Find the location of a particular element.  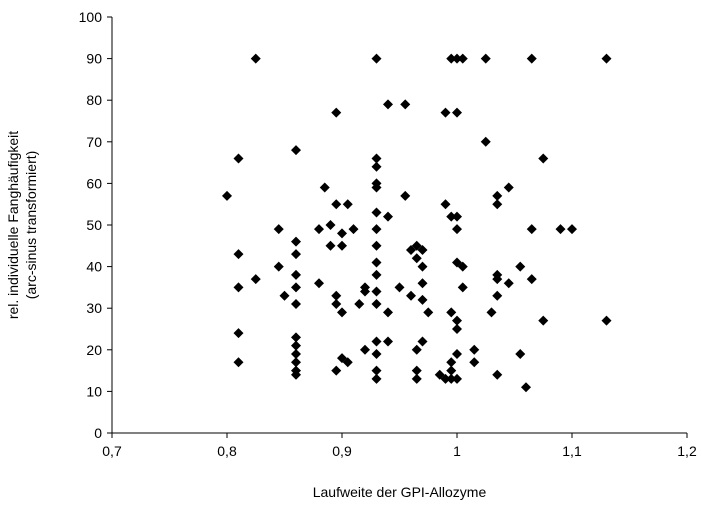

x-axis-title: Laufweite der GPI-Allozyme is located at coordinates (400, 492).